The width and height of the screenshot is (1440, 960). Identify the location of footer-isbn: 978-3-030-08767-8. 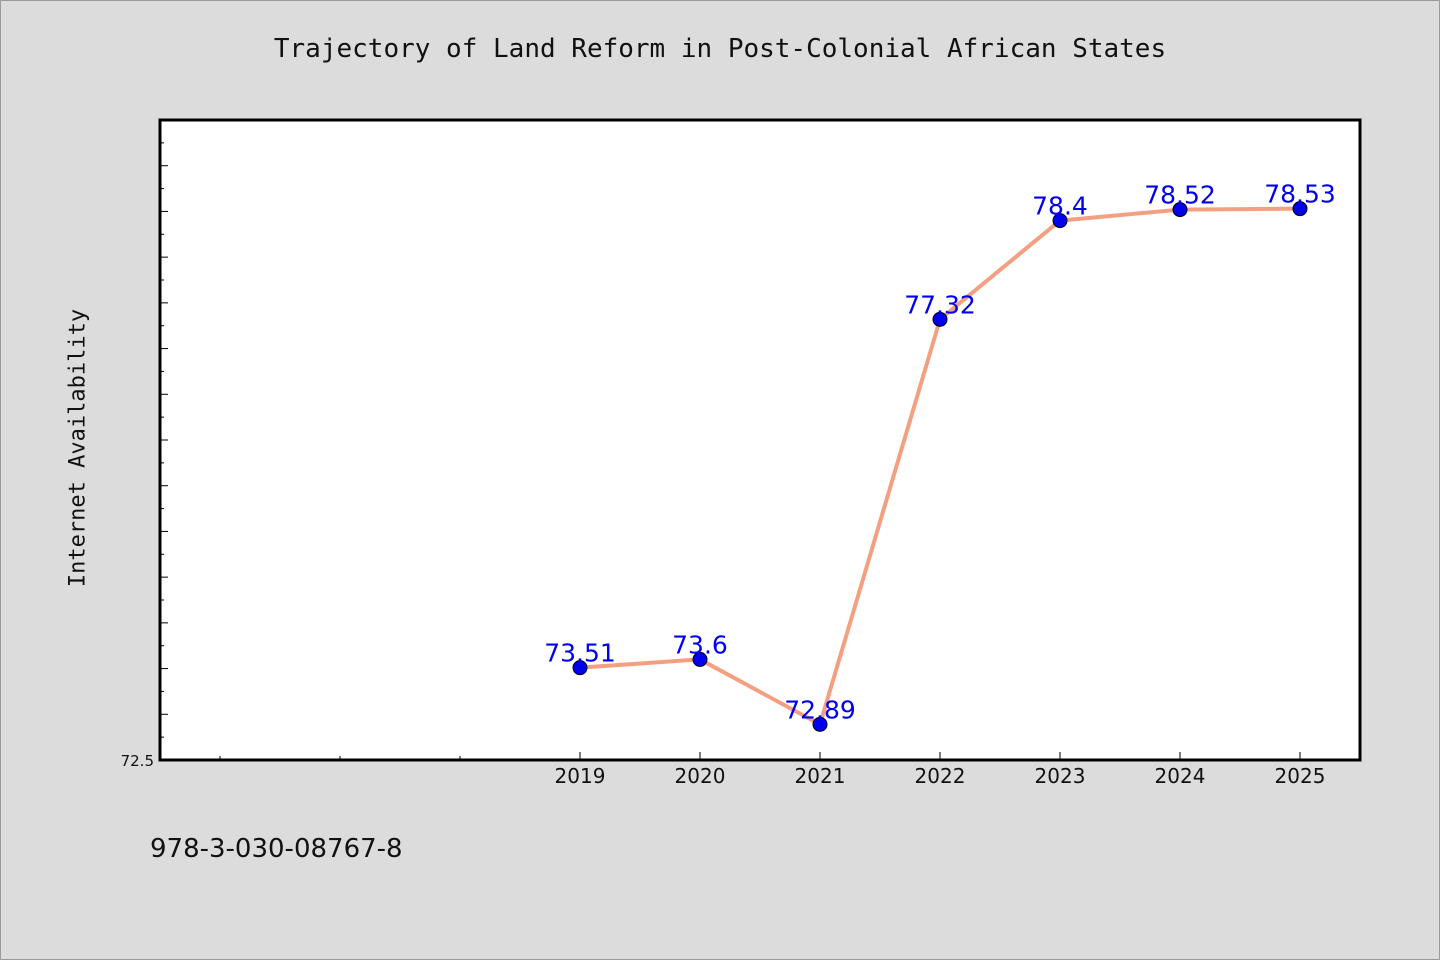
(276, 849).